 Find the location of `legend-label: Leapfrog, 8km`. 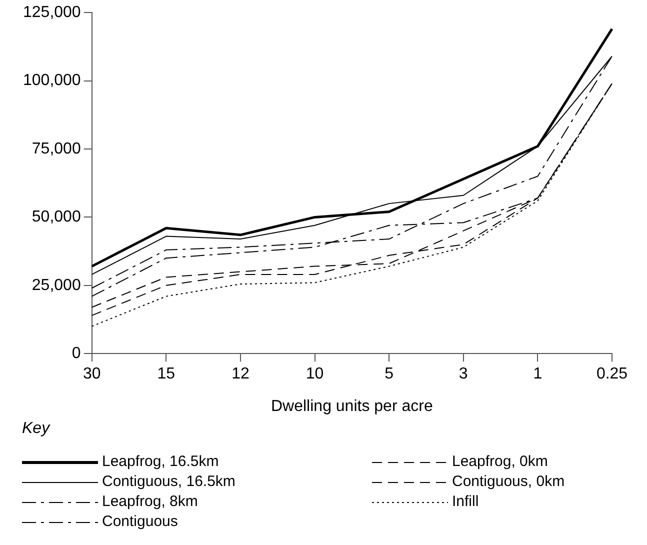

legend-label: Leapfrog, 8km is located at coordinates (150, 502).